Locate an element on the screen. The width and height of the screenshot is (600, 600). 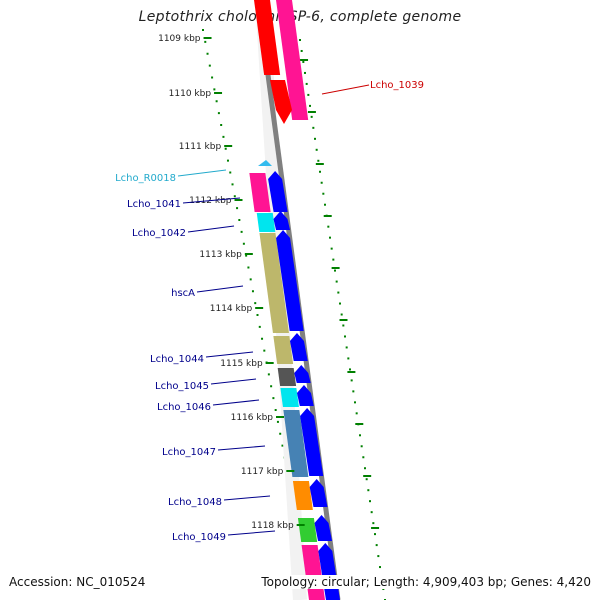
gene-label: Lcho_1045 is located at coordinates (182, 386).